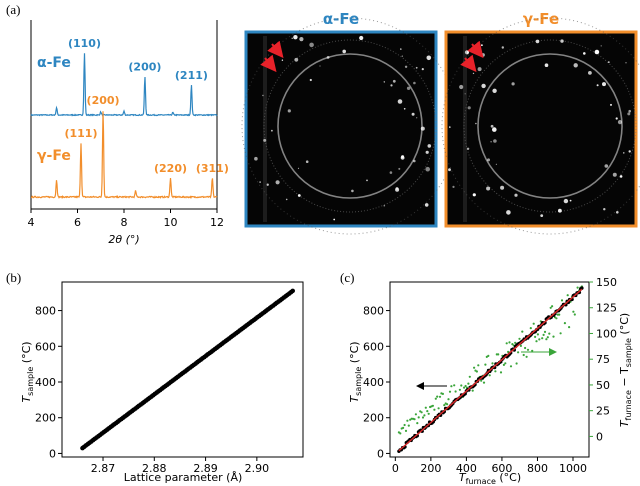 This screenshot has height=486, width=640. What do you see at coordinates (217, 222) in the screenshot?
I see `xrd-x-tick-label: 12` at bounding box center [217, 222].